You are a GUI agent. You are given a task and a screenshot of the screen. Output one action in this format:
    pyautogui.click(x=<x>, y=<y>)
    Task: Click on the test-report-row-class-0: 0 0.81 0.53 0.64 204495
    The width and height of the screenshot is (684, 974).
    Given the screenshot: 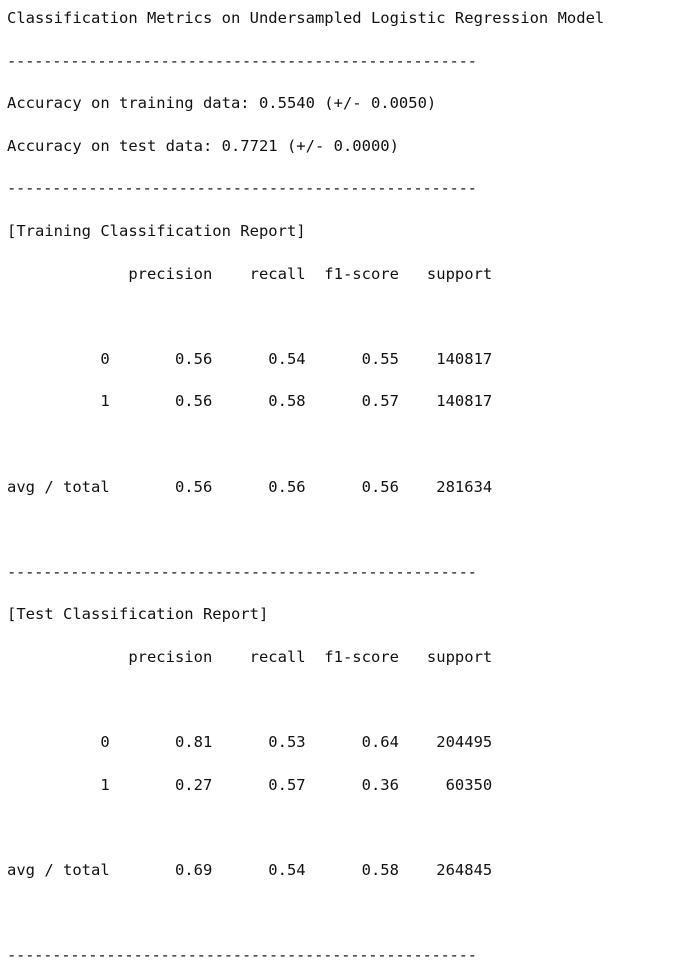 What is the action you would take?
    pyautogui.click(x=250, y=742)
    